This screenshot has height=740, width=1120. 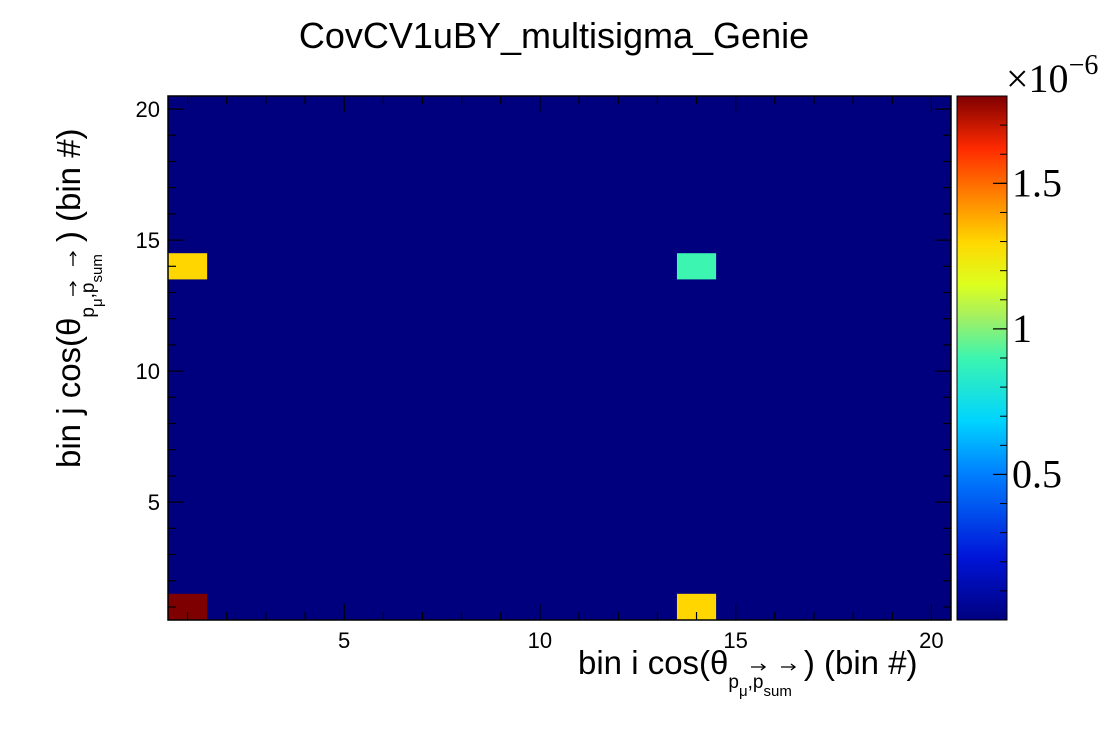 I want to click on y-axis-sub1: p, so click(x=88, y=312).